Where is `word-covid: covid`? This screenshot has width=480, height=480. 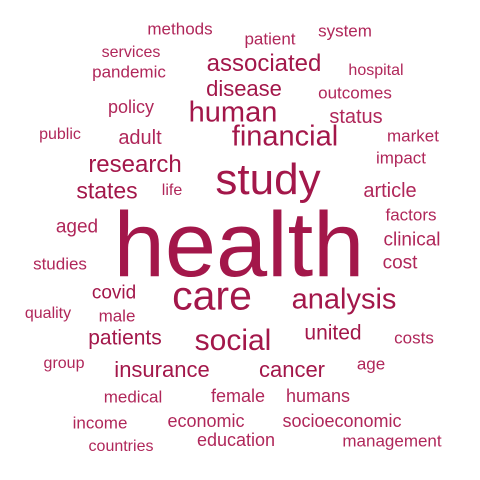
word-covid: covid is located at coordinates (114, 293).